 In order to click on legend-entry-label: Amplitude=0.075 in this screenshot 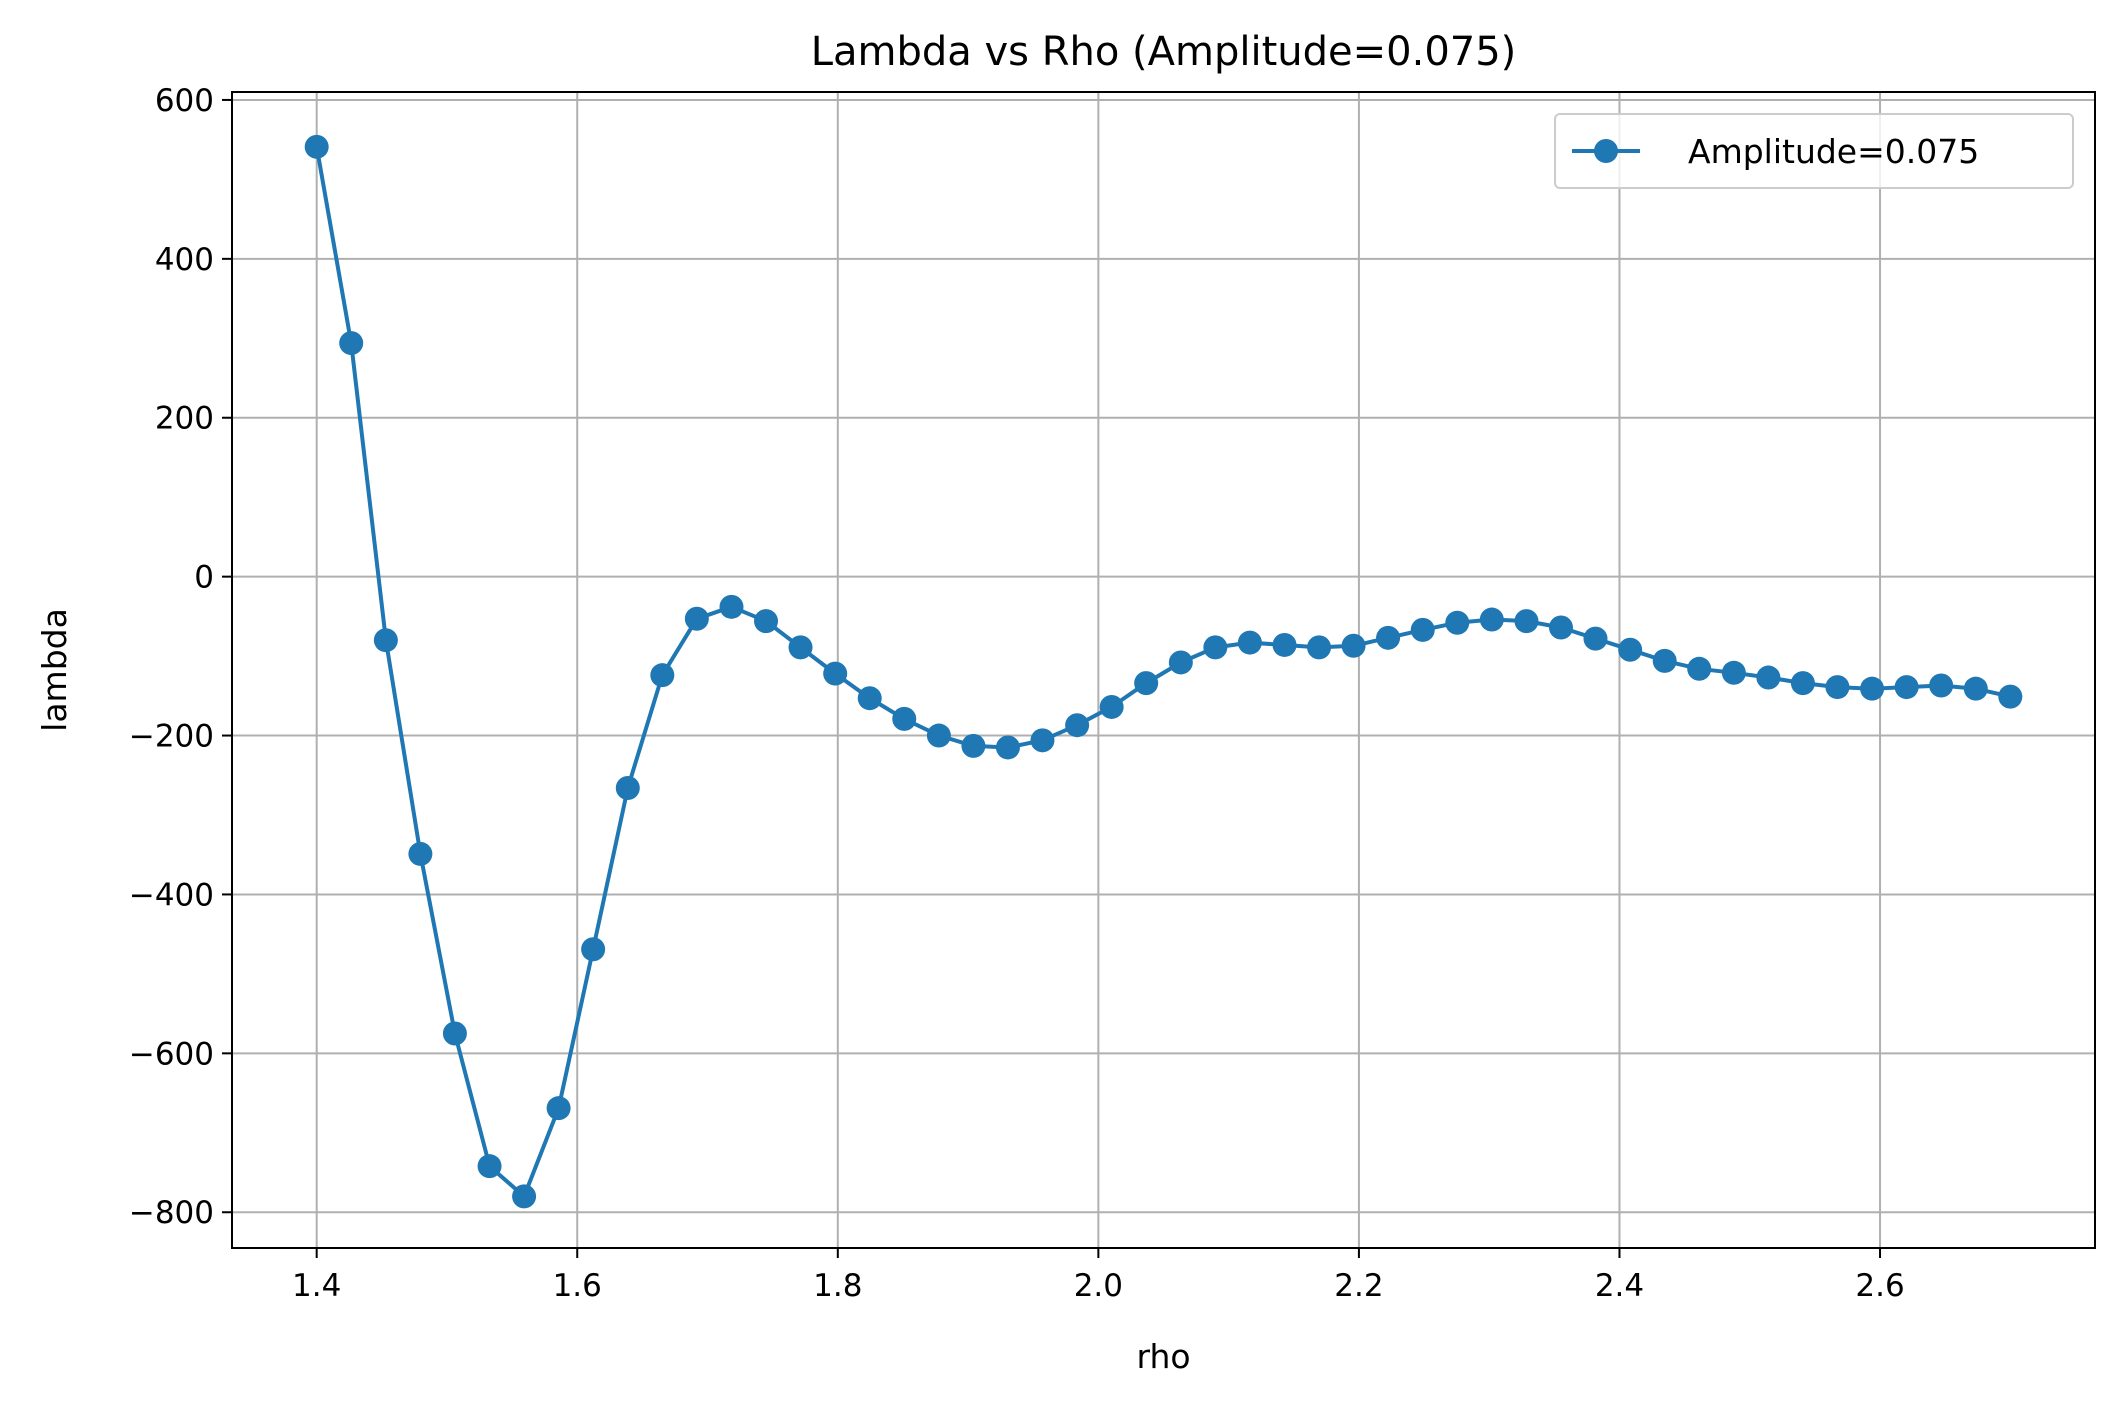, I will do `click(1833, 151)`.